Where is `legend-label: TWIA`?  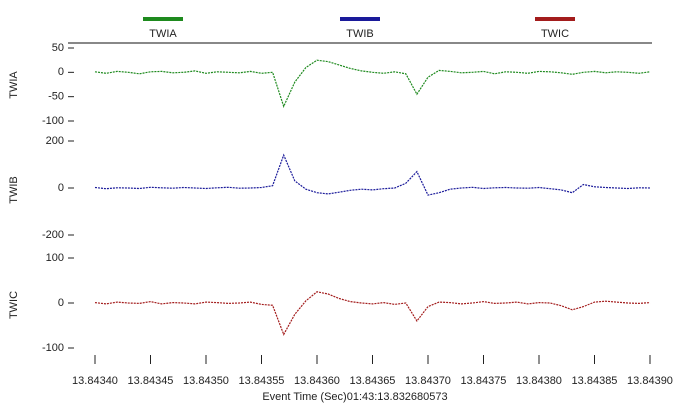
legend-label: TWIA is located at coordinates (163, 34).